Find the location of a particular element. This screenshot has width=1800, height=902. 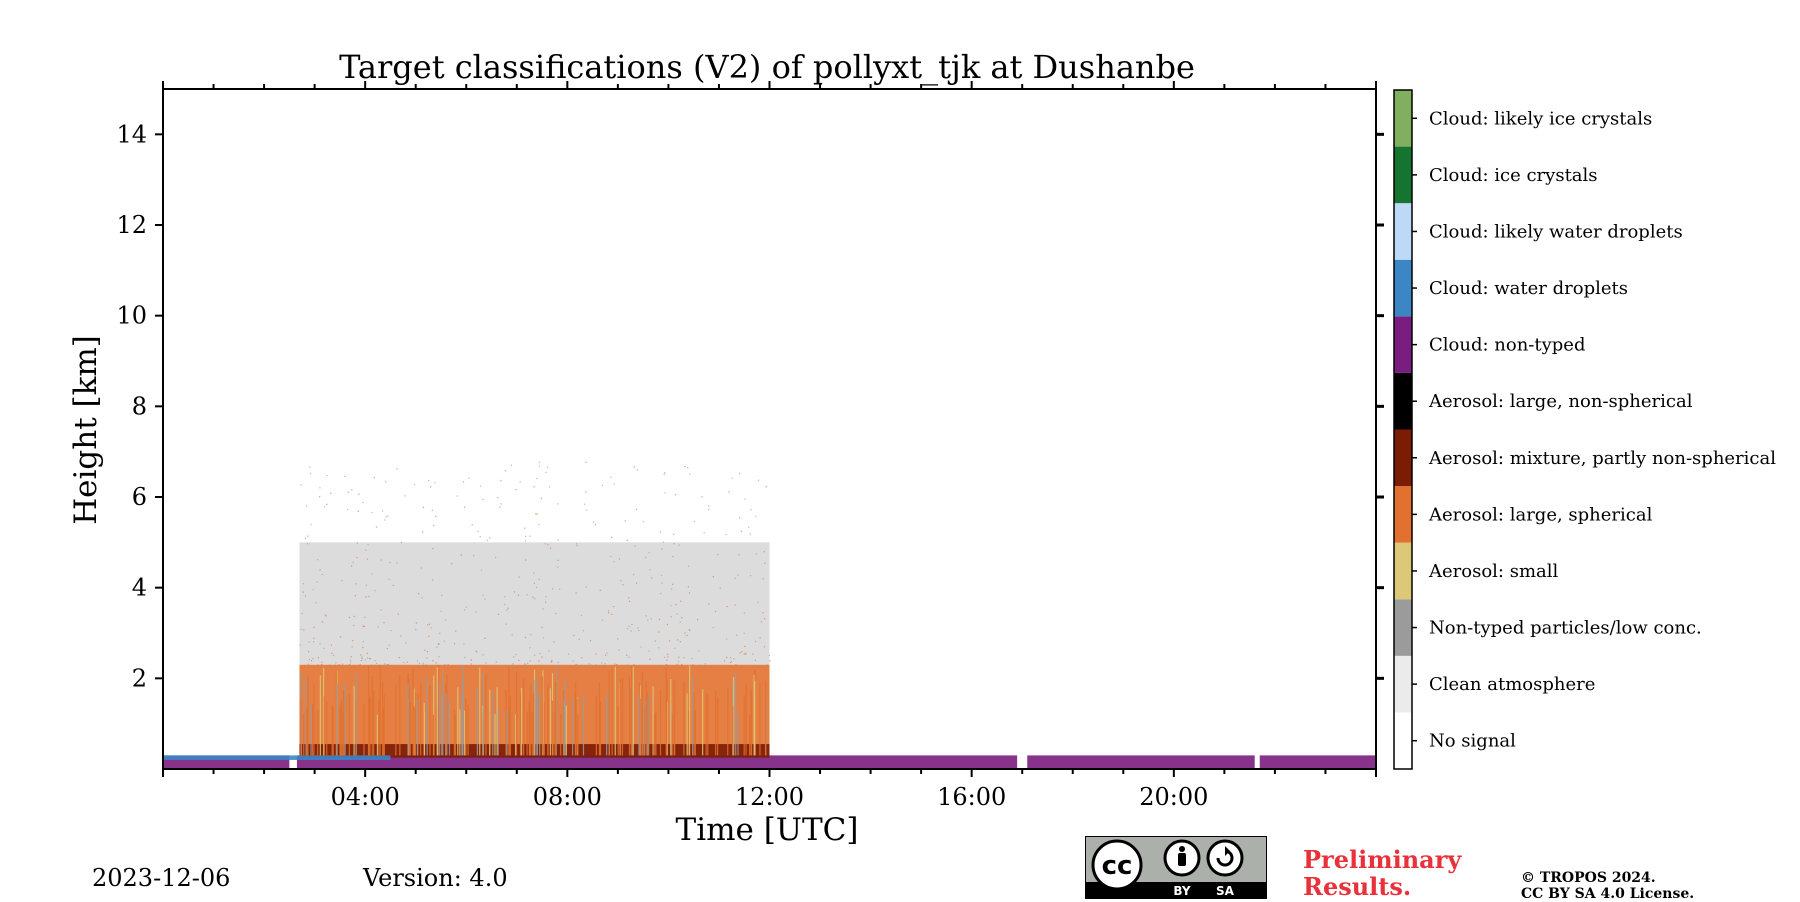

attribution-icon is located at coordinates (1182, 858).